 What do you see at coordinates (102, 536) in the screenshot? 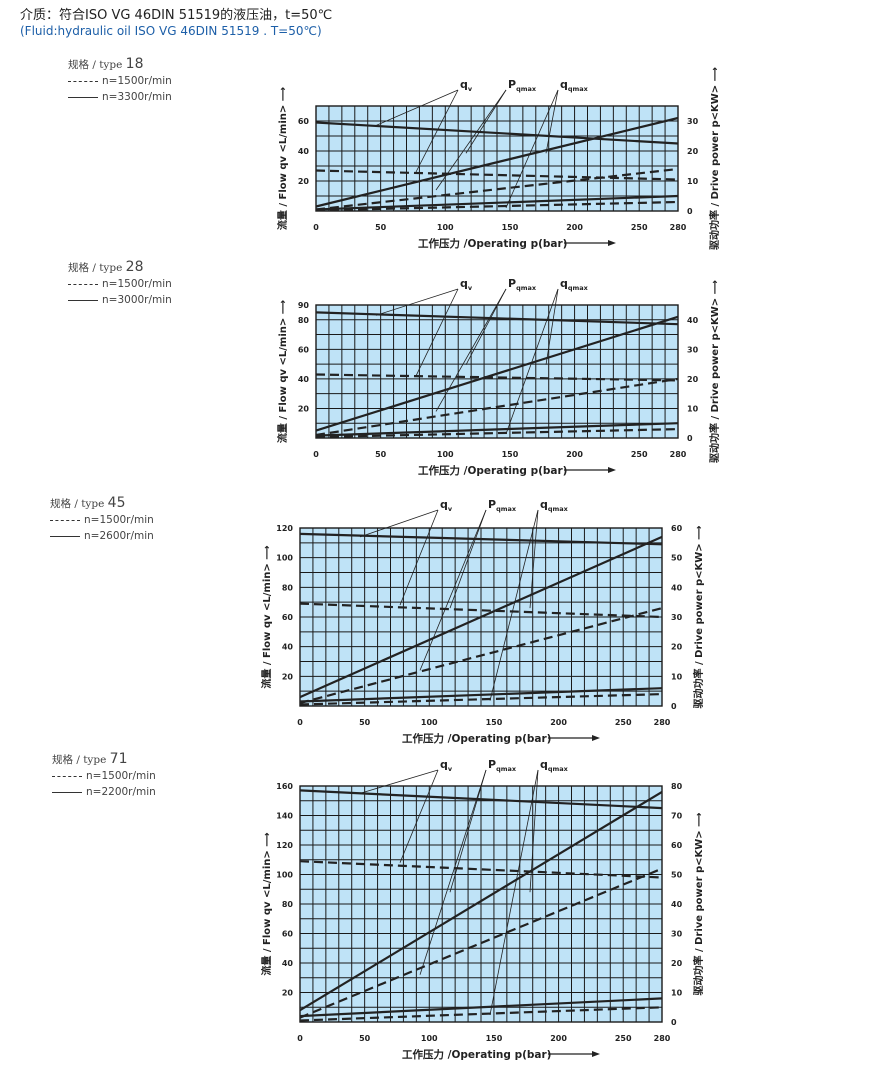
I see `legend-solid-row: n=2600r/min` at bounding box center [102, 536].